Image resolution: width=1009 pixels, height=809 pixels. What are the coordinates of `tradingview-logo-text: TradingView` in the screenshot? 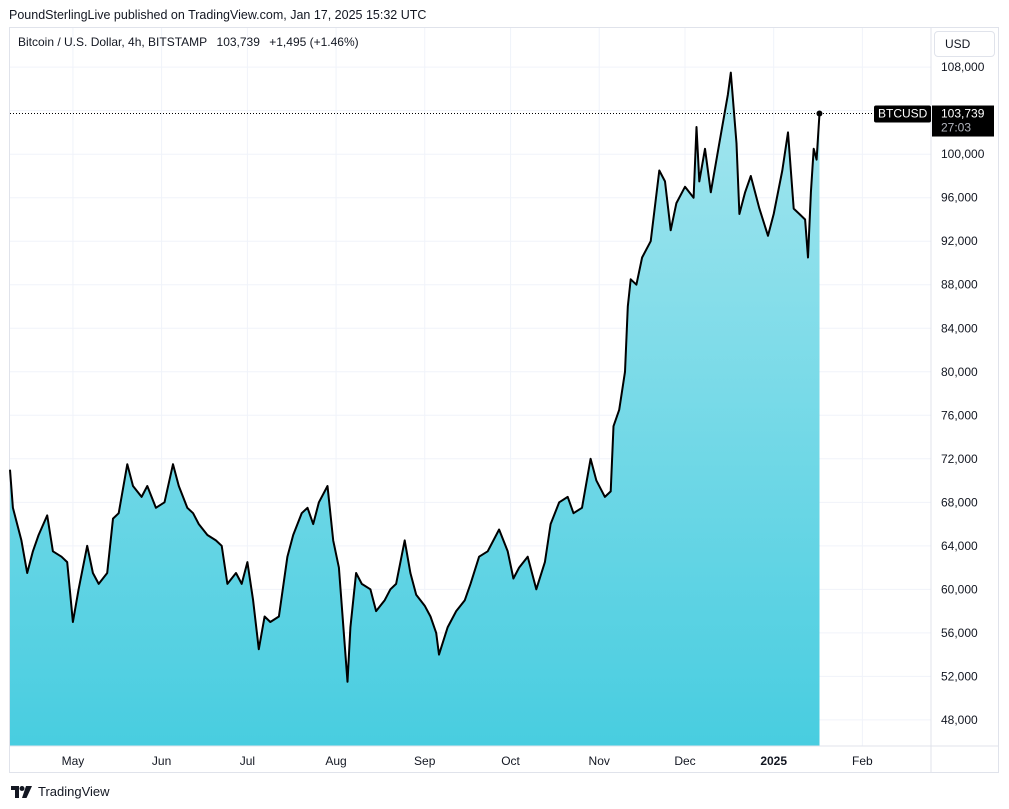 It's located at (74, 791).